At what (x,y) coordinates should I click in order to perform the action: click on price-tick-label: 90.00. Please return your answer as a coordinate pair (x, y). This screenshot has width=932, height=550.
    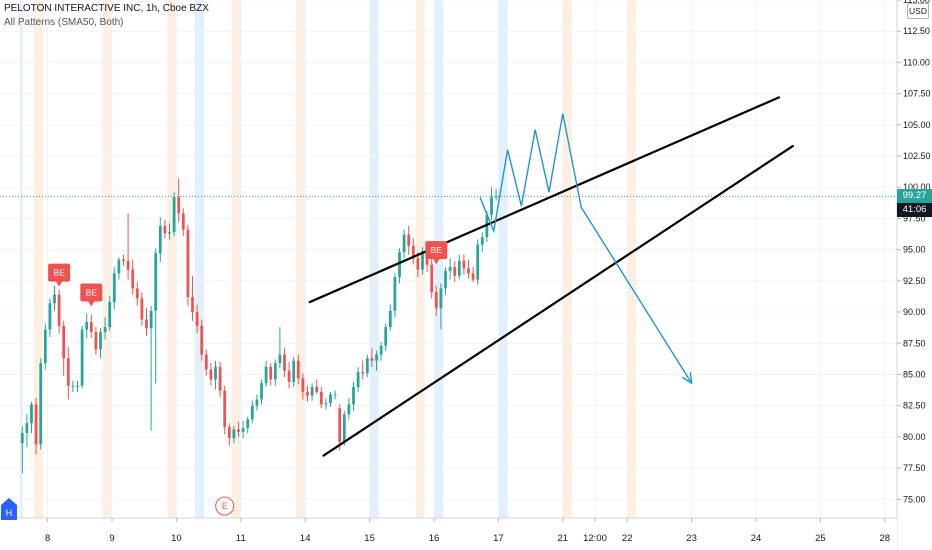
    Looking at the image, I should click on (914, 312).